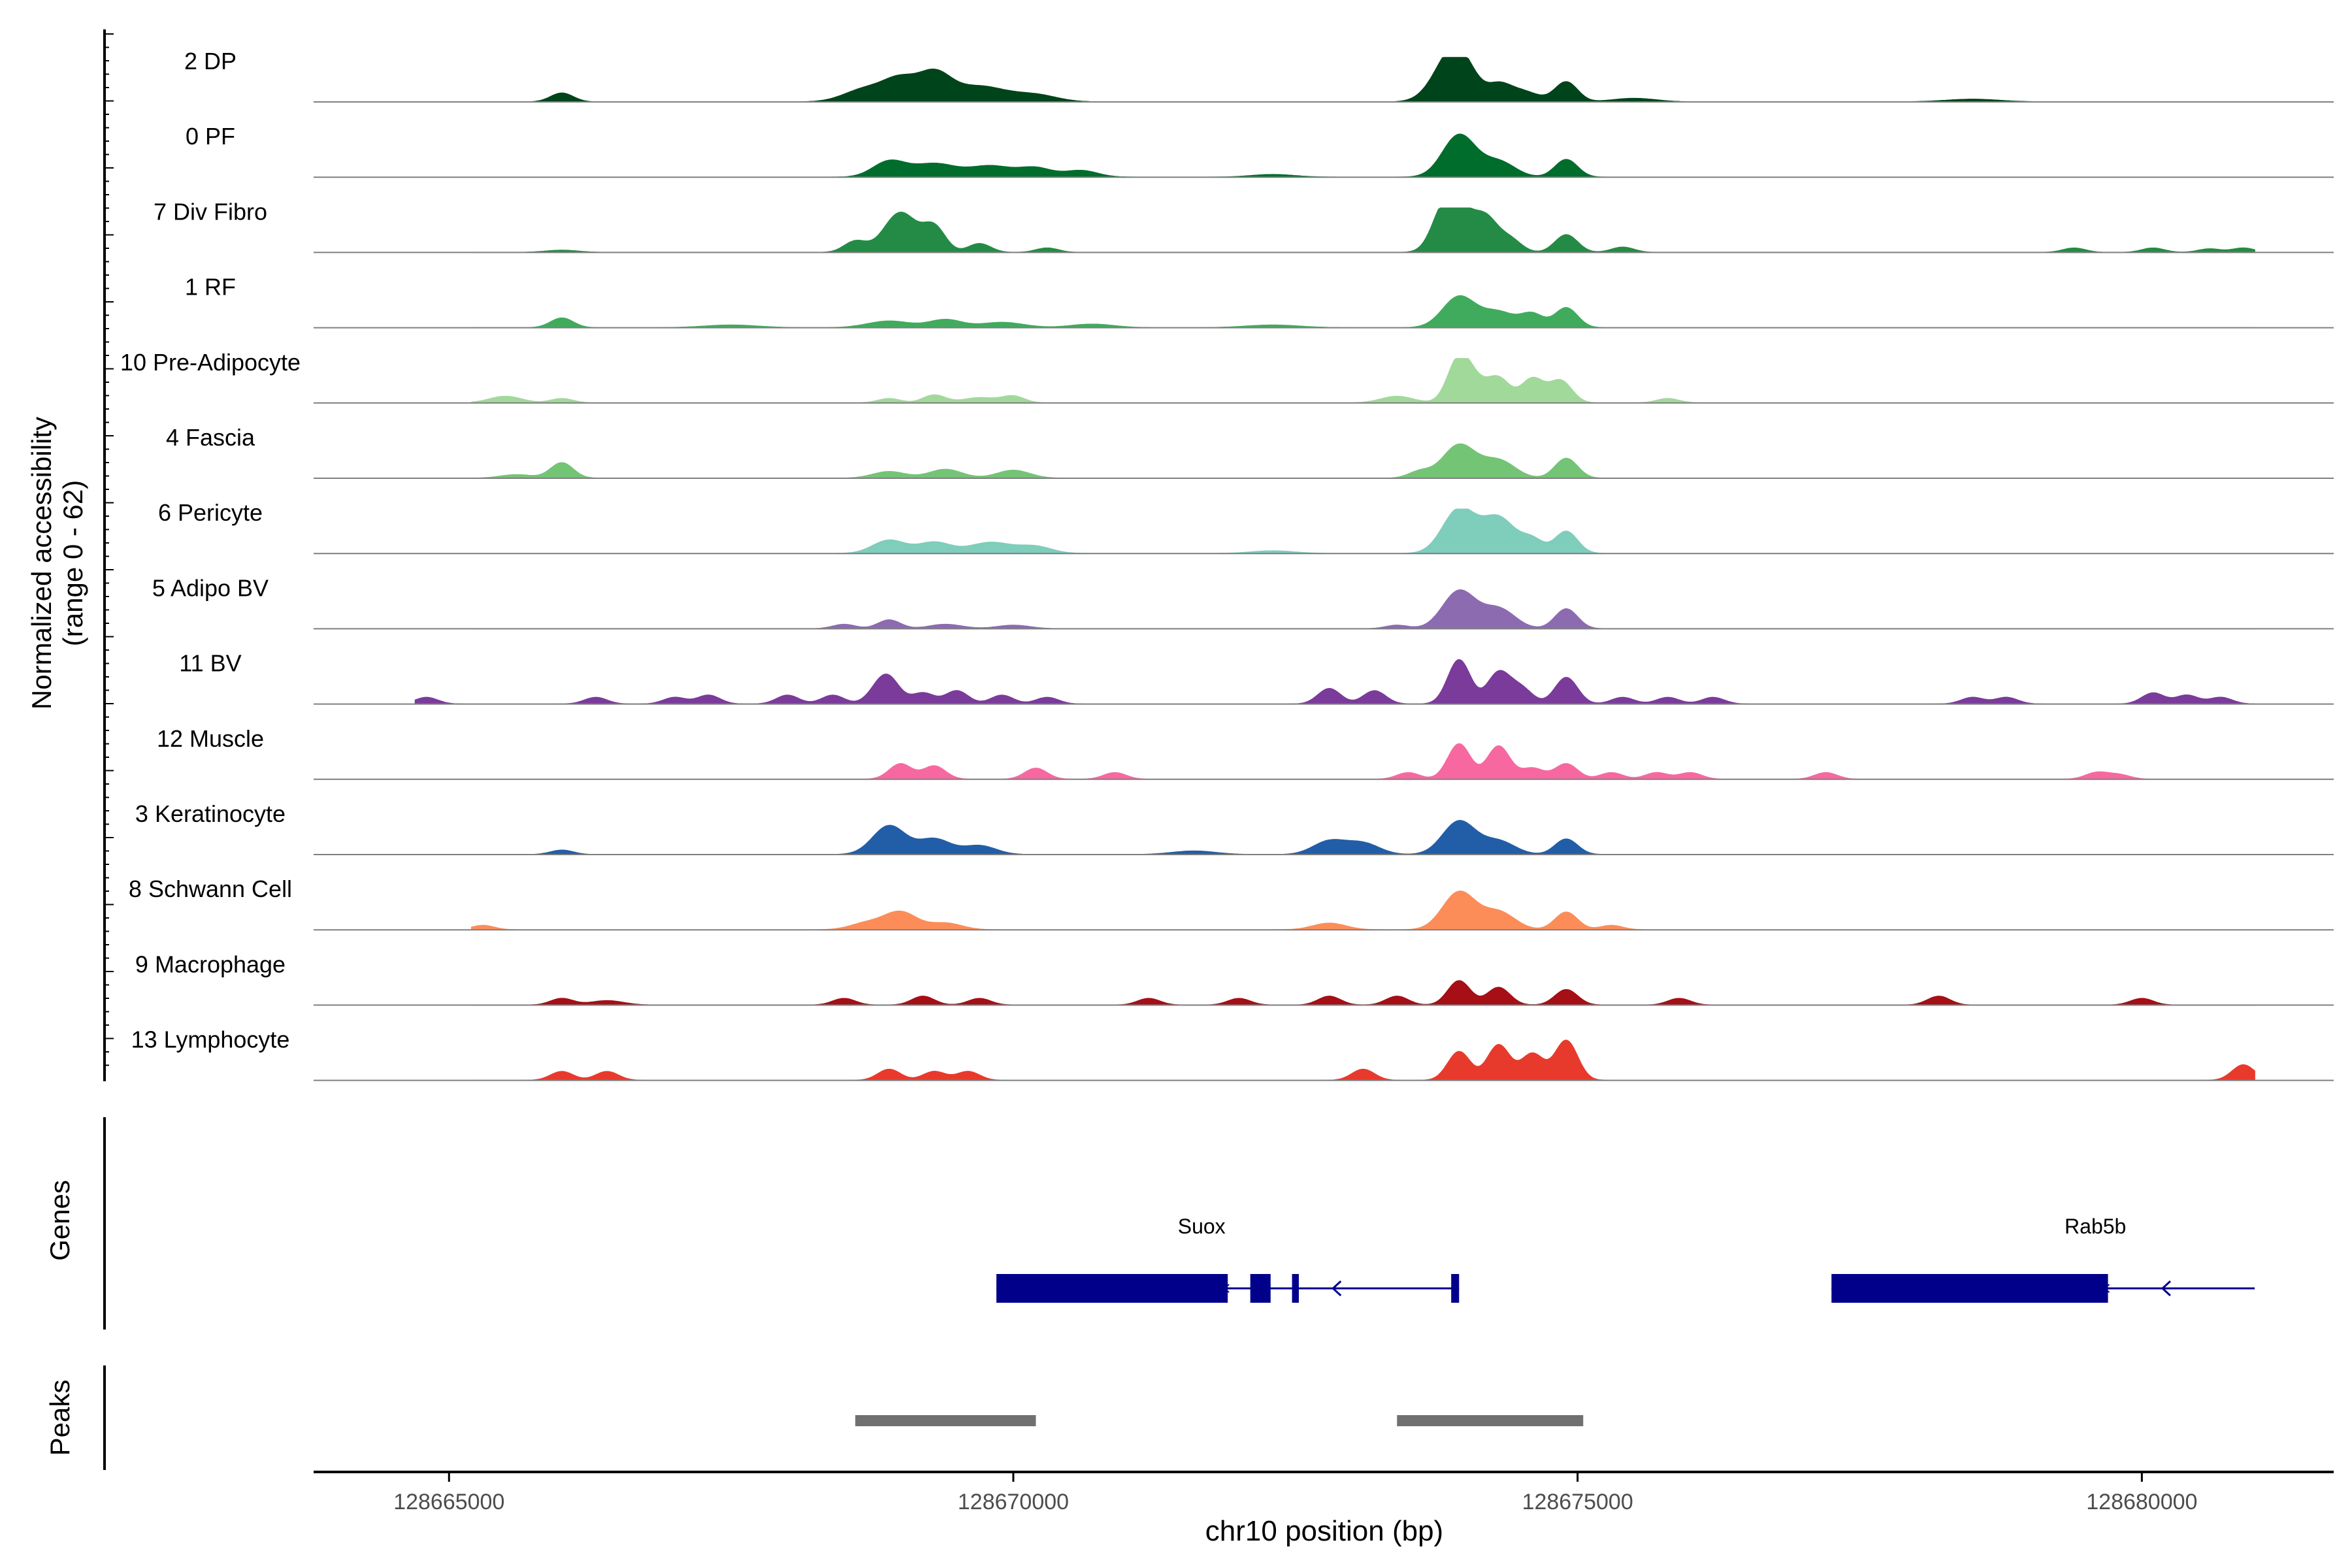  I want to click on y-axis-subtitle: (range 0 - 62), so click(72, 563).